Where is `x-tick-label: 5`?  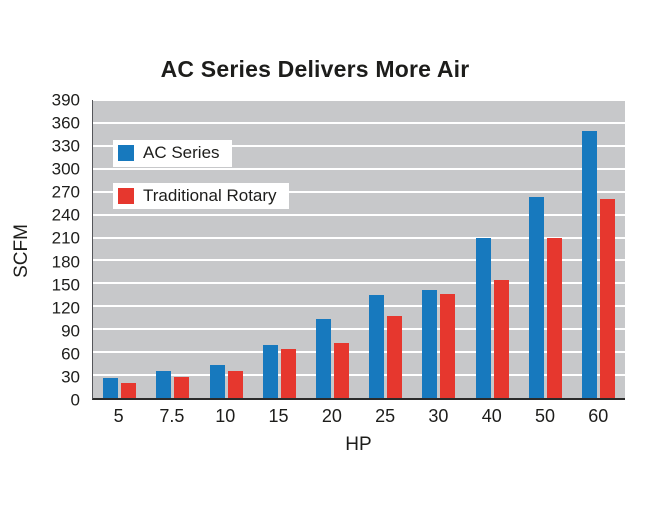
x-tick-label: 5 is located at coordinates (118, 416).